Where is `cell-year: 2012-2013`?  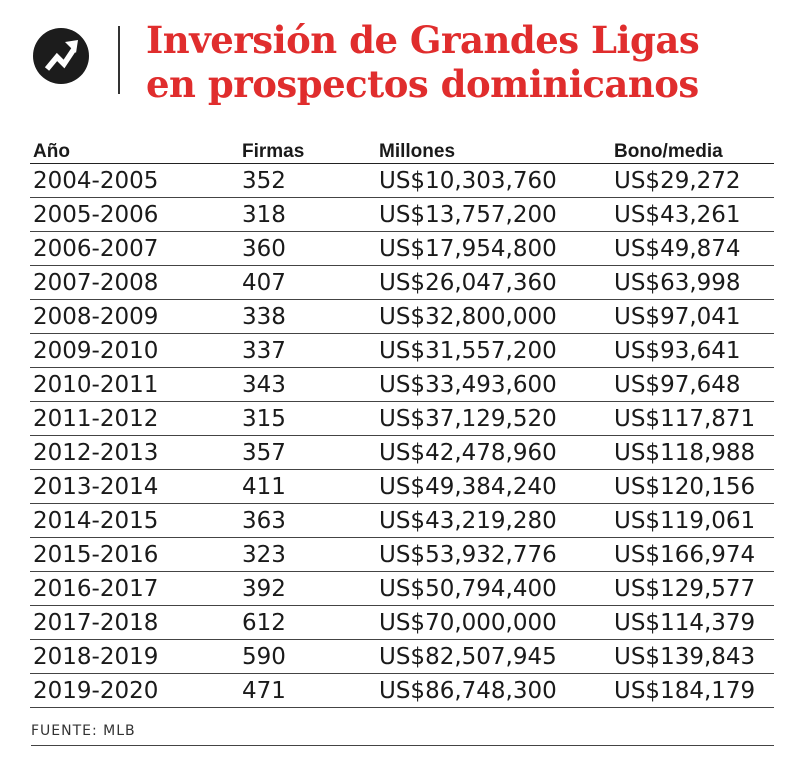
cell-year: 2012-2013 is located at coordinates (134, 452).